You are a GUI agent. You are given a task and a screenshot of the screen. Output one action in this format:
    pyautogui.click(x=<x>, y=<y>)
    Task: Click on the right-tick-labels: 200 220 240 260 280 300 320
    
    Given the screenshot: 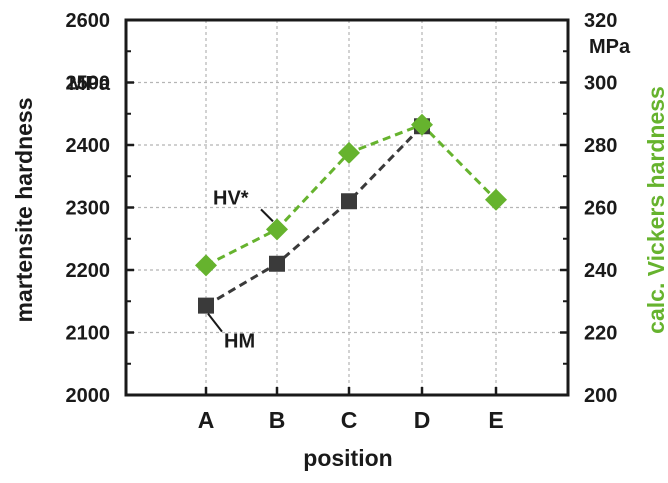 What is the action you would take?
    pyautogui.click(x=600, y=208)
    